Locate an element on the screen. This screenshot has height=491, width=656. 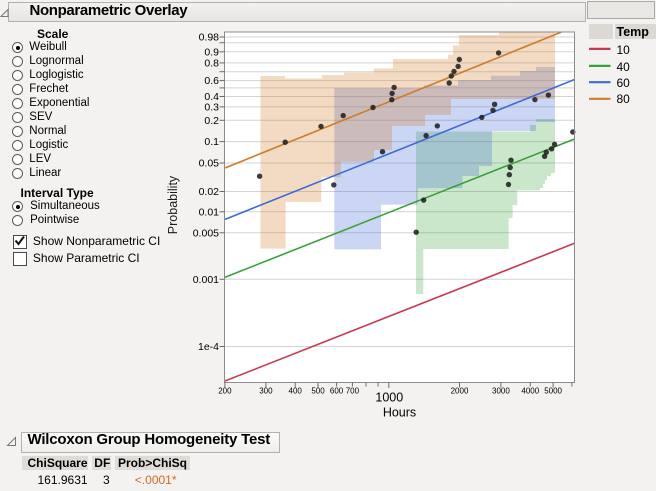
svg-text: 0.6 is located at coordinates (211, 81).